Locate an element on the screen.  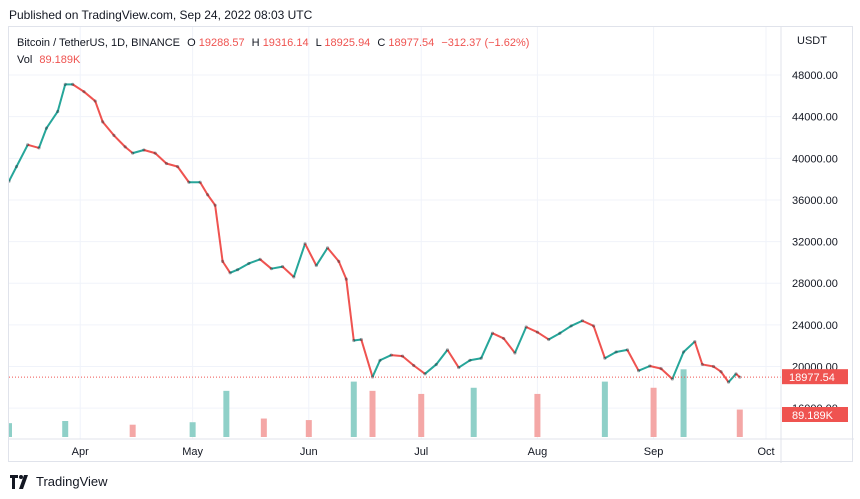
y-tick-label: 44000.00 is located at coordinates (815, 118).